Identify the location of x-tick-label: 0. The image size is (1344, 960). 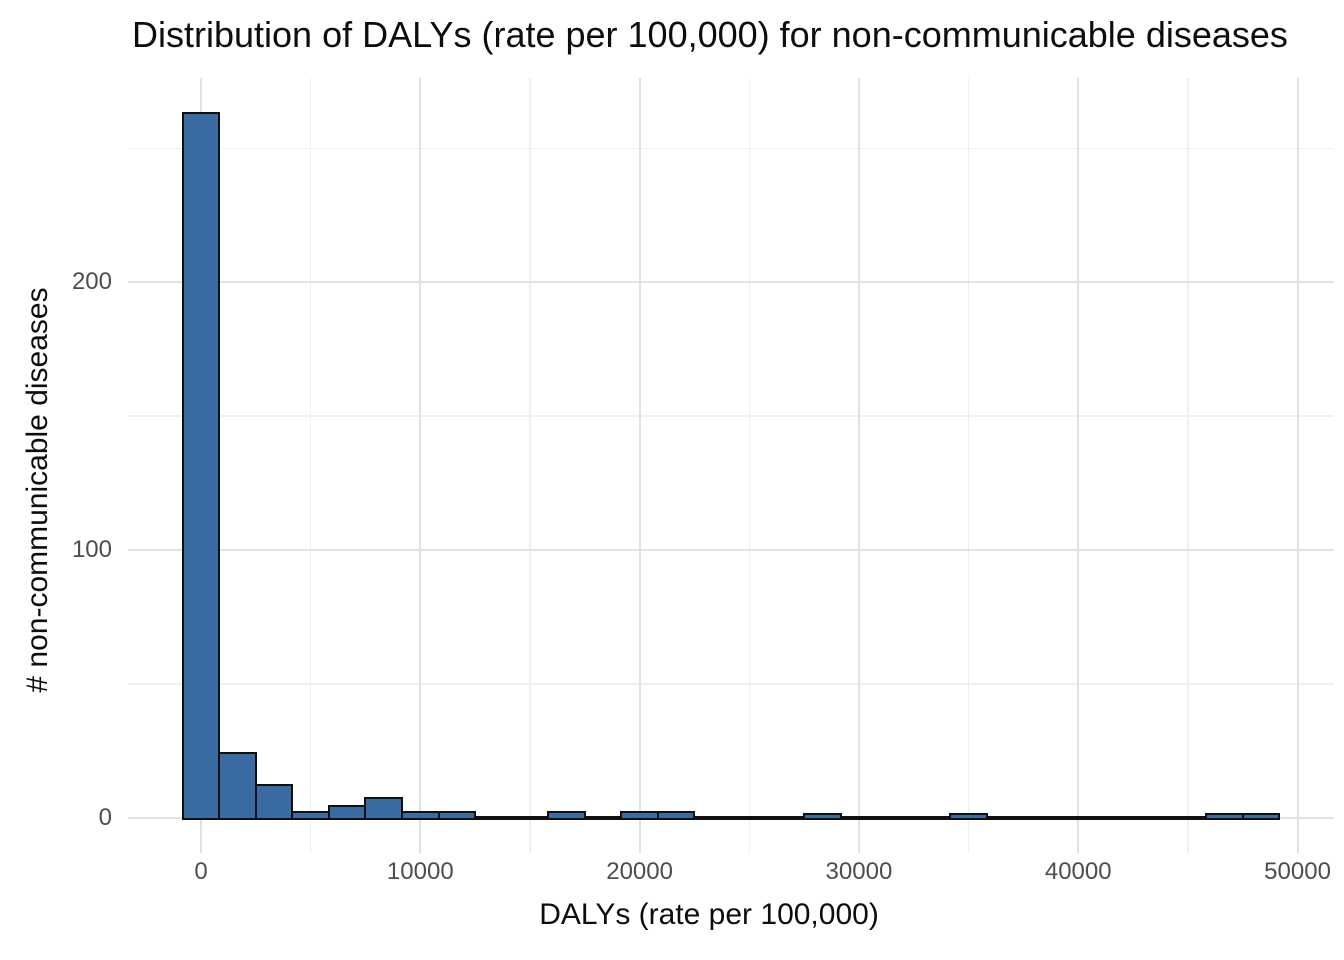
(201, 871).